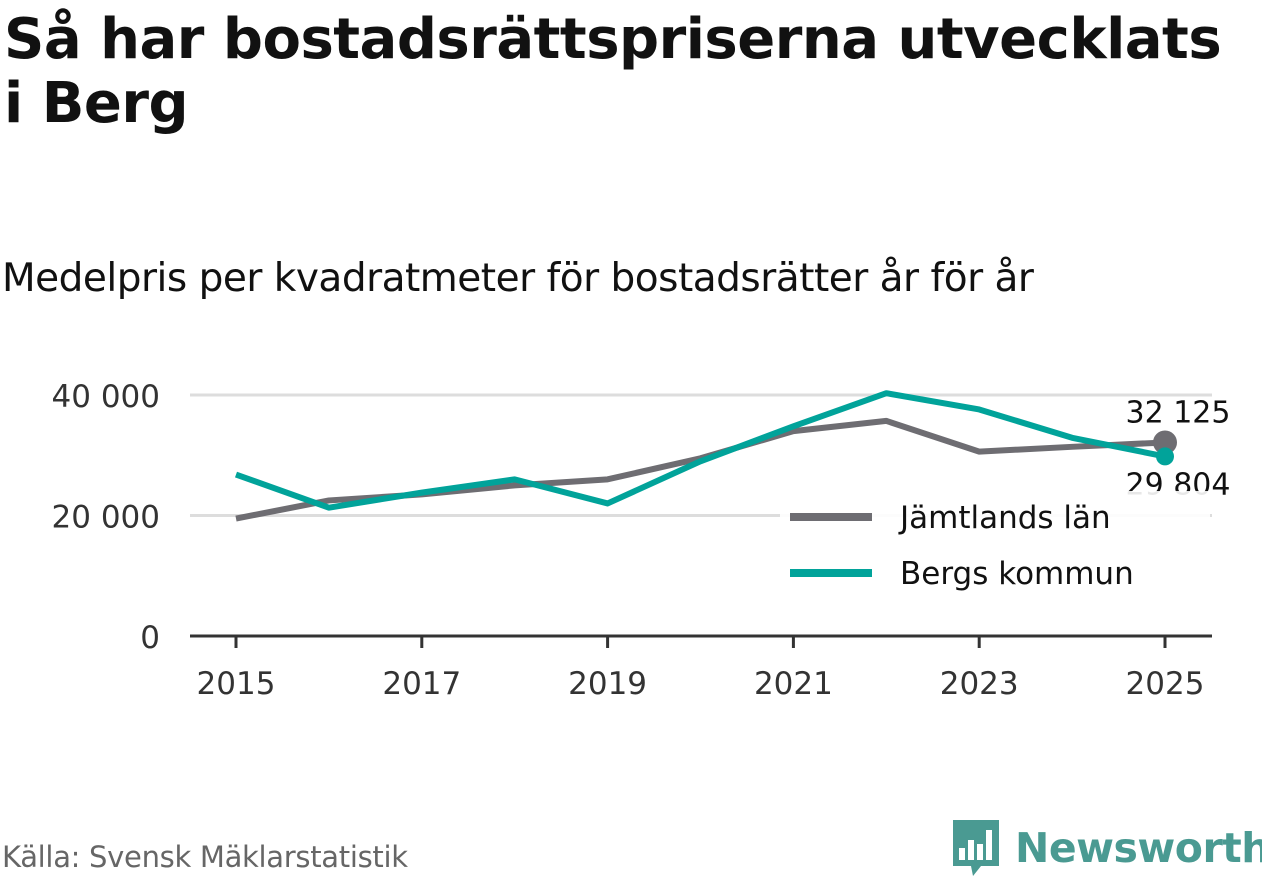  Describe the element at coordinates (976, 848) in the screenshot. I see `newsworthy-logo-icon` at that location.